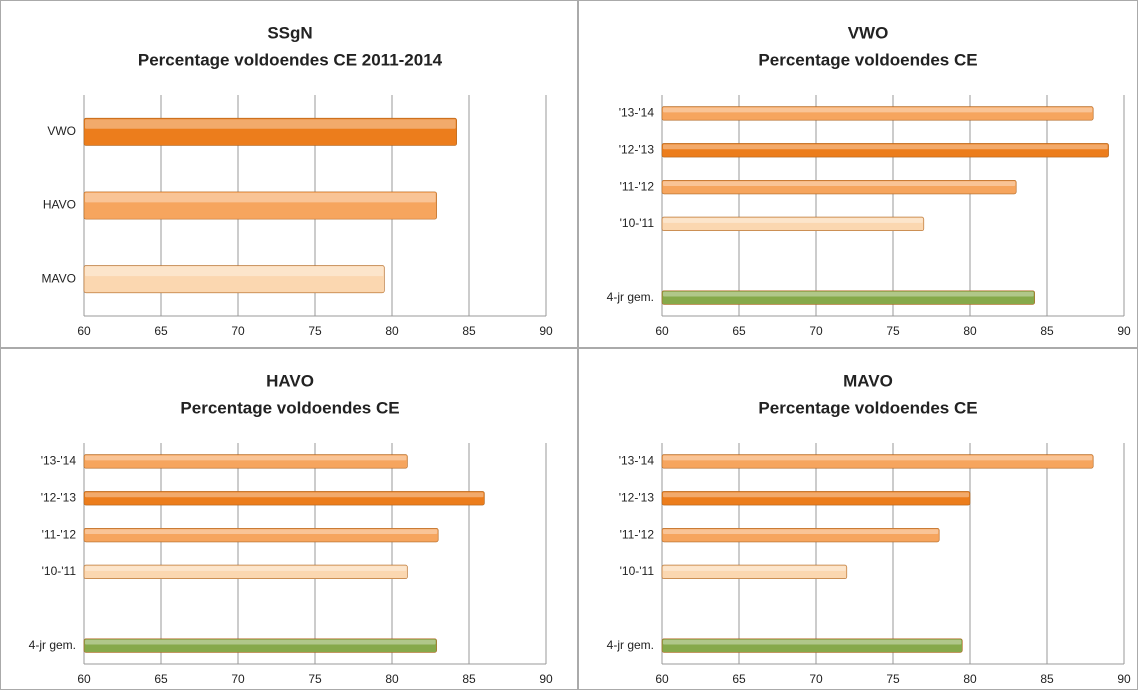 This screenshot has height=690, width=1138. What do you see at coordinates (61, 131) in the screenshot?
I see `y-tick-label: VWO` at bounding box center [61, 131].